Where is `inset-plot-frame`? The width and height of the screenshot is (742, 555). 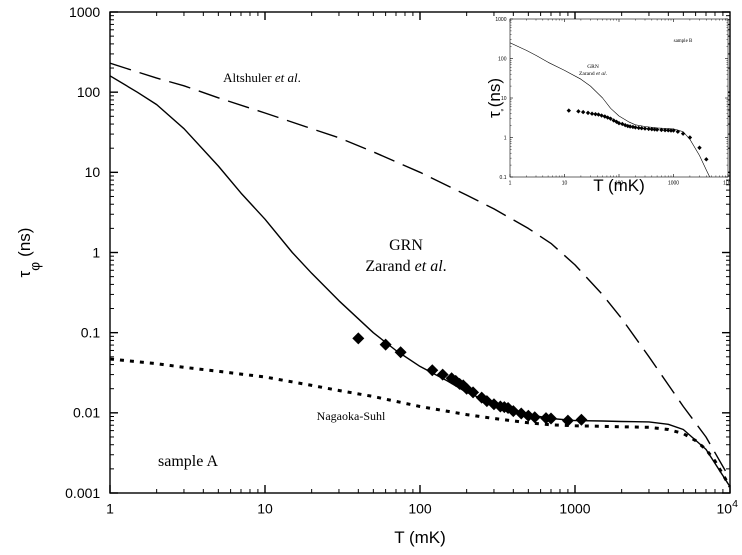 inset-plot-frame is located at coordinates (619, 98).